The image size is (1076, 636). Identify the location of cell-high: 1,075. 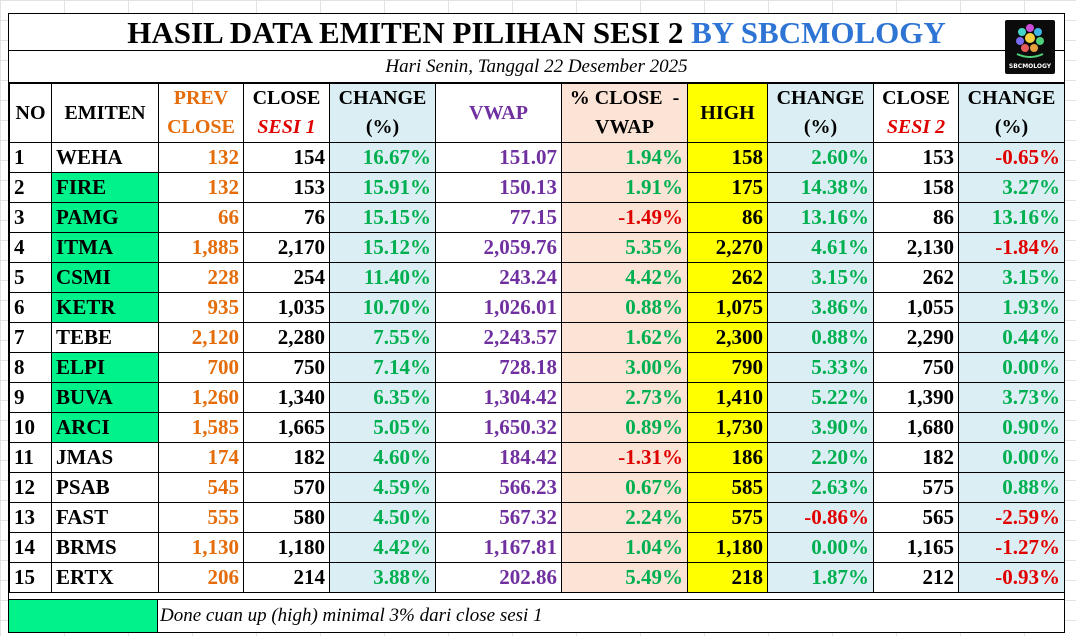
(727, 307).